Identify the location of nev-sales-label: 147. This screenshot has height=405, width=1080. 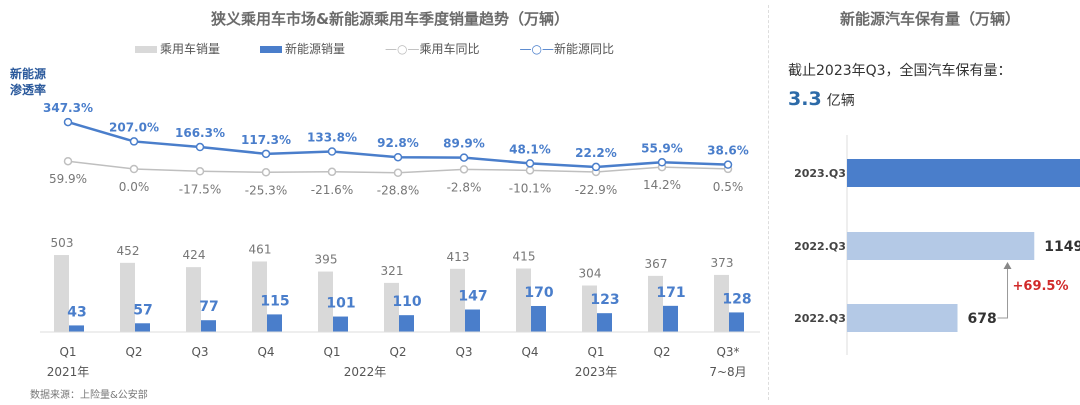
(472, 297).